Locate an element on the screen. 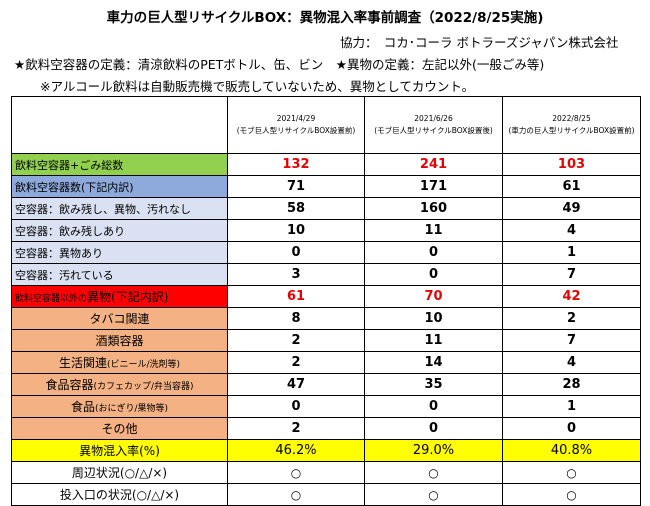 Image resolution: width=650 pixels, height=506 pixels. row-label-daily-sub: (ビニール/洗剤等) is located at coordinates (143, 365).